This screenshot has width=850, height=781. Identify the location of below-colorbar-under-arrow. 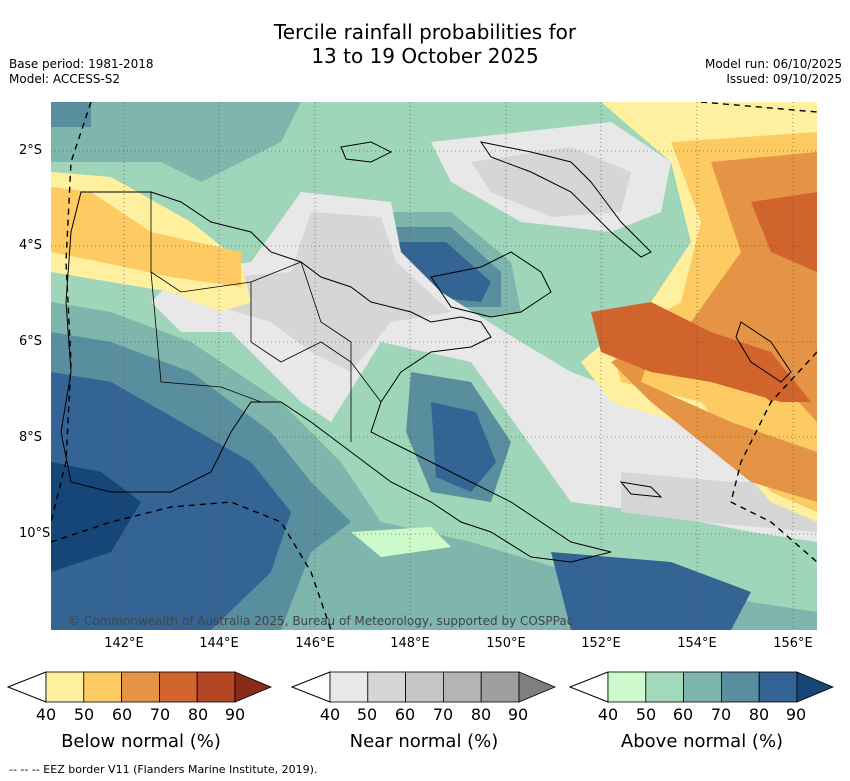
(26, 687).